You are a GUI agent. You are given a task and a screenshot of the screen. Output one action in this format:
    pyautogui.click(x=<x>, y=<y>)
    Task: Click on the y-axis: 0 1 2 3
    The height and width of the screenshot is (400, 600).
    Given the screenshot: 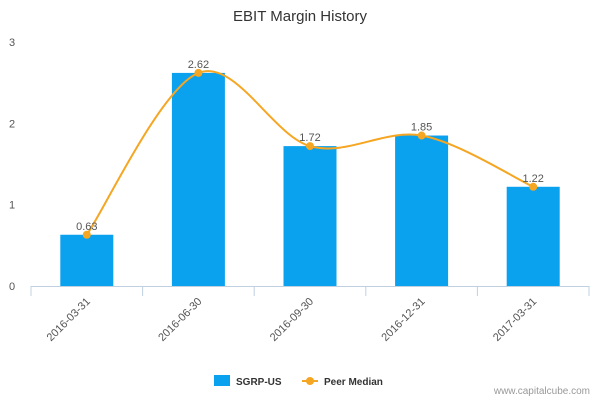 What is the action you would take?
    pyautogui.click(x=12, y=165)
    